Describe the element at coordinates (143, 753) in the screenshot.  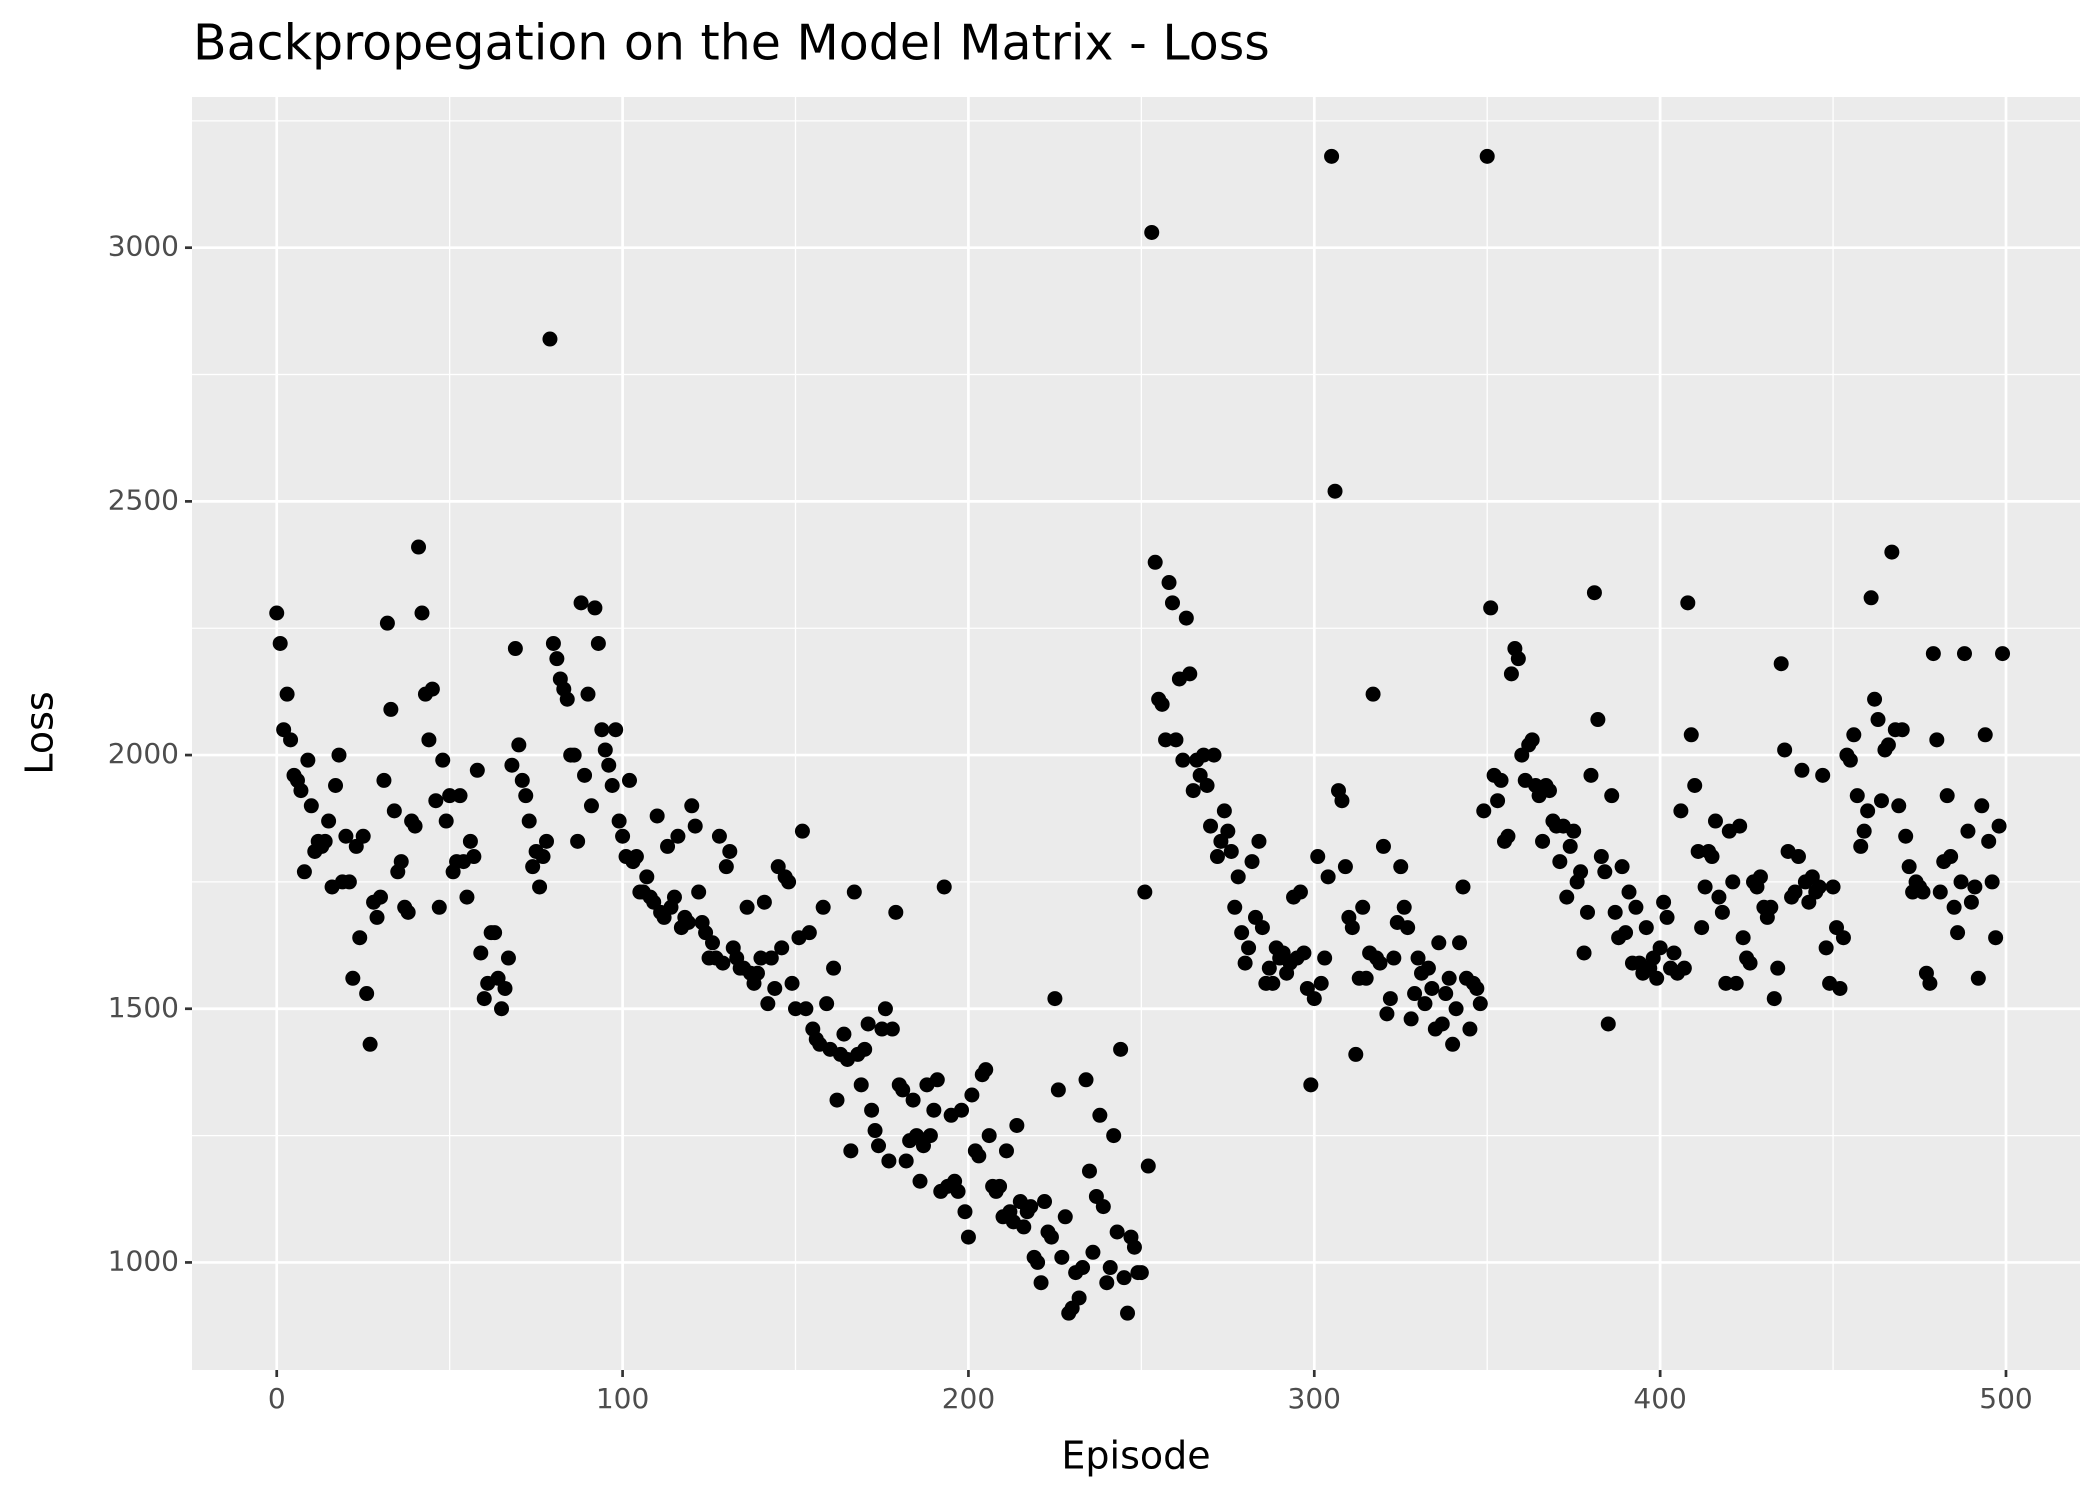
I see `y-tick-label: 2000` at that location.